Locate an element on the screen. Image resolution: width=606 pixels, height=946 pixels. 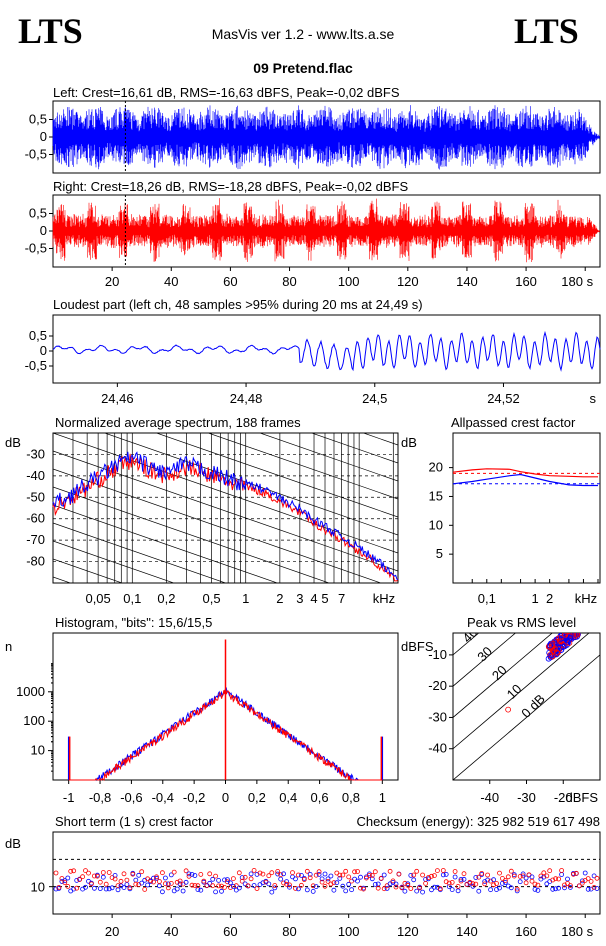
short-crest-xtick-label: 20 is located at coordinates (112, 931).